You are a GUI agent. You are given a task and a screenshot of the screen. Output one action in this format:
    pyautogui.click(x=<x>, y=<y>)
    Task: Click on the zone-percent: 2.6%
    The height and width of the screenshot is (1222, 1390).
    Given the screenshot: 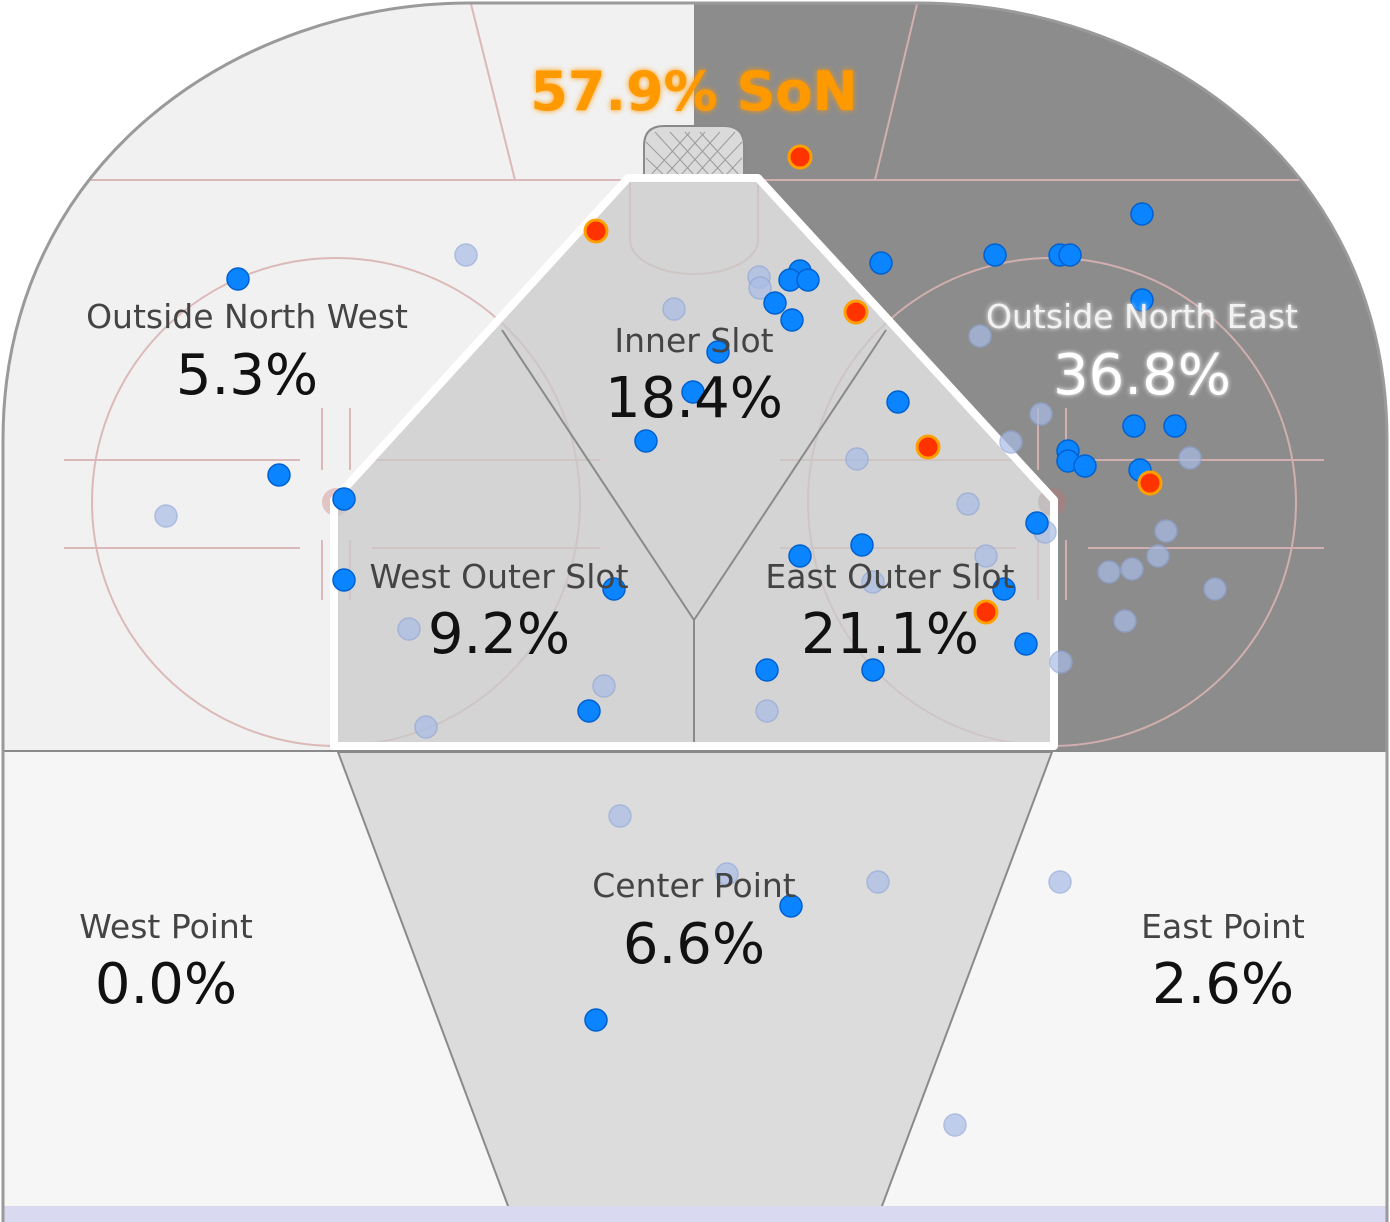 What is the action you would take?
    pyautogui.click(x=1223, y=984)
    